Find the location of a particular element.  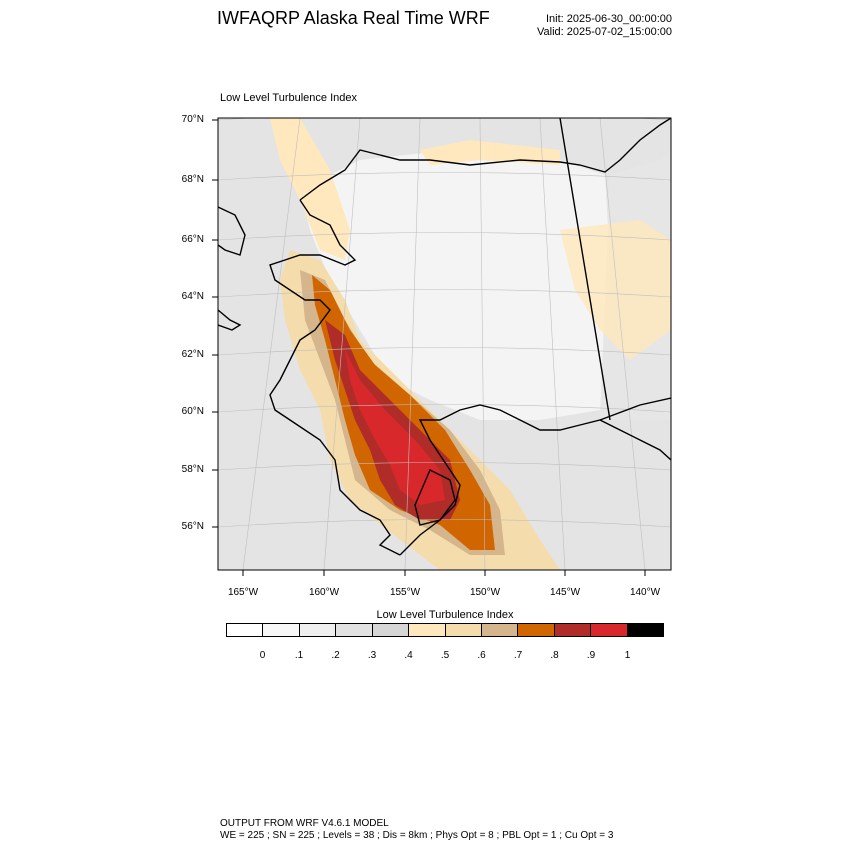

lat-label: 62°N is located at coordinates (192, 354).